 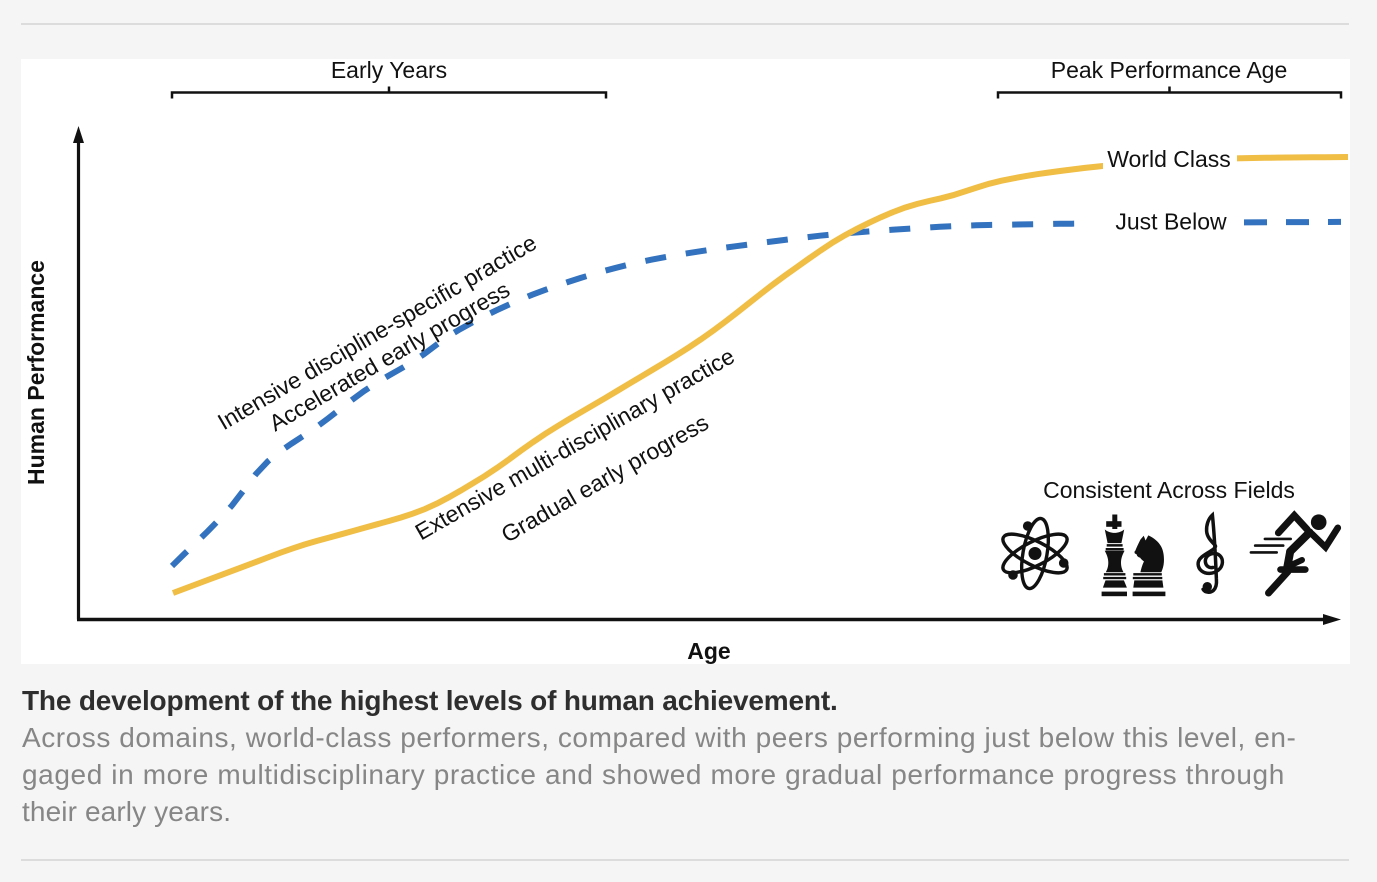 What do you see at coordinates (1169, 490) in the screenshot?
I see `svg-text: Consistent Across Fields` at bounding box center [1169, 490].